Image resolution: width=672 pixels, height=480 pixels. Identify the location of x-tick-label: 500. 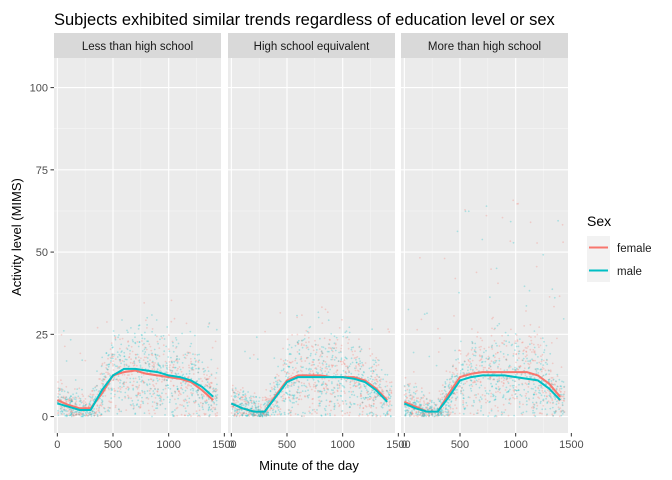
(460, 445).